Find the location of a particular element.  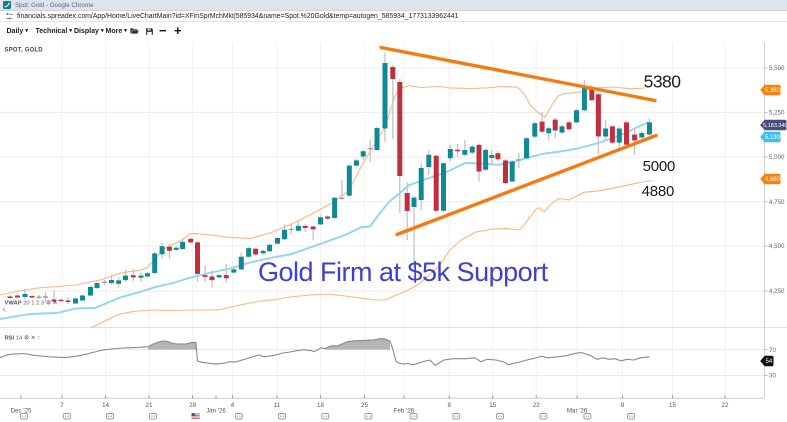

svg-text: 4 is located at coordinates (233, 405).